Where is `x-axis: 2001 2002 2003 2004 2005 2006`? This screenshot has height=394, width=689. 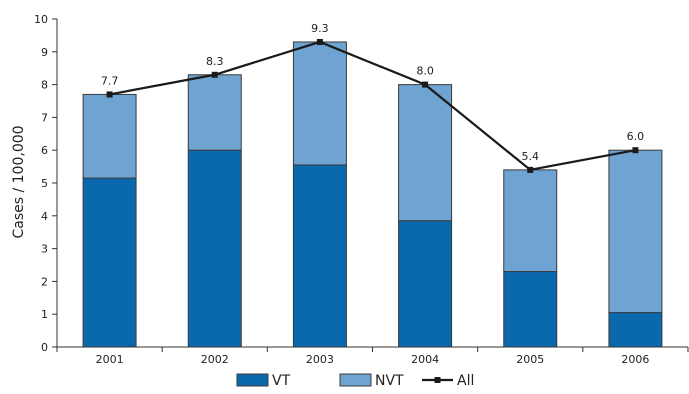
x-axis: 2001 2002 2003 2004 2005 2006 is located at coordinates (372, 356).